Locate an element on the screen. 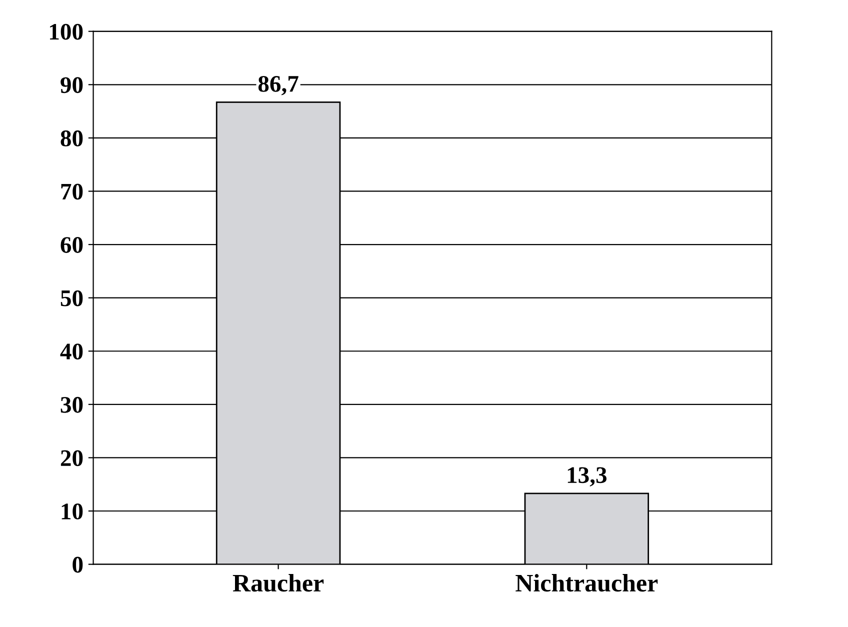  y-tick-label: 90 is located at coordinates (71, 85).